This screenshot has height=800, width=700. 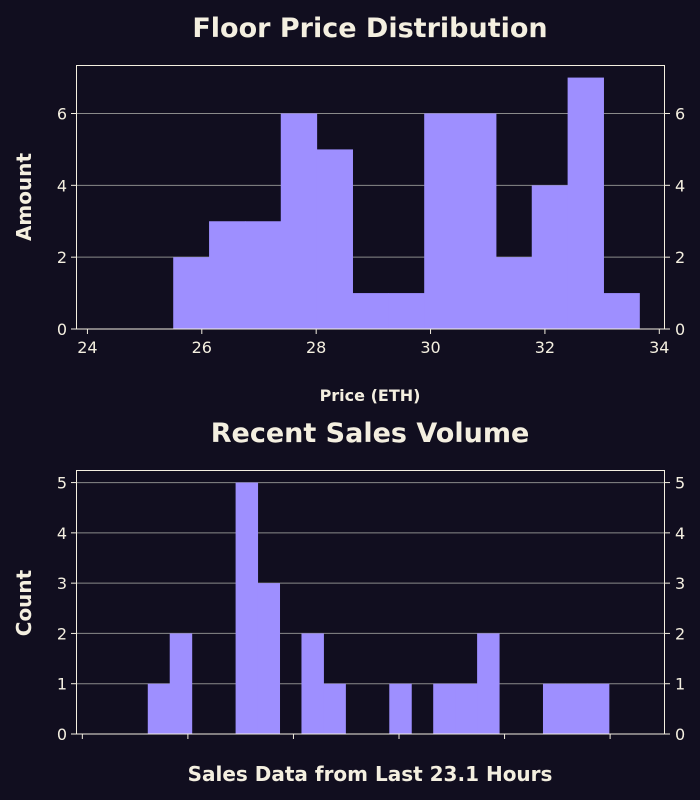 I want to click on x-tick-label: 32, so click(x=545, y=347).